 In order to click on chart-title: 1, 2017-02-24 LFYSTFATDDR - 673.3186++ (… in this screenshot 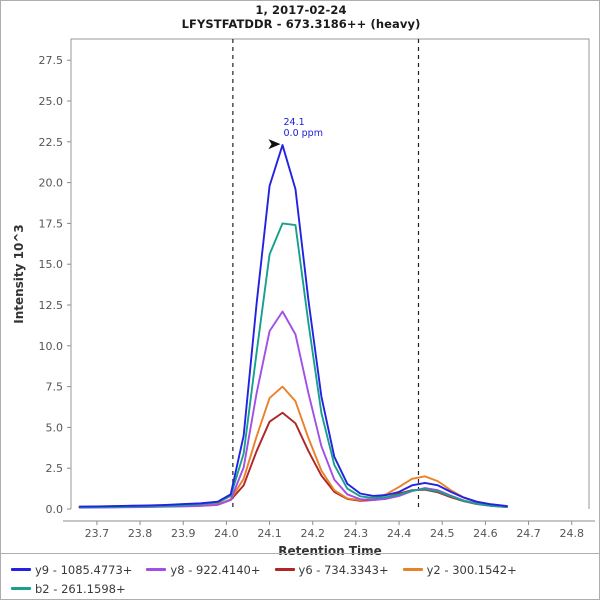, I will do `click(300, 17)`.